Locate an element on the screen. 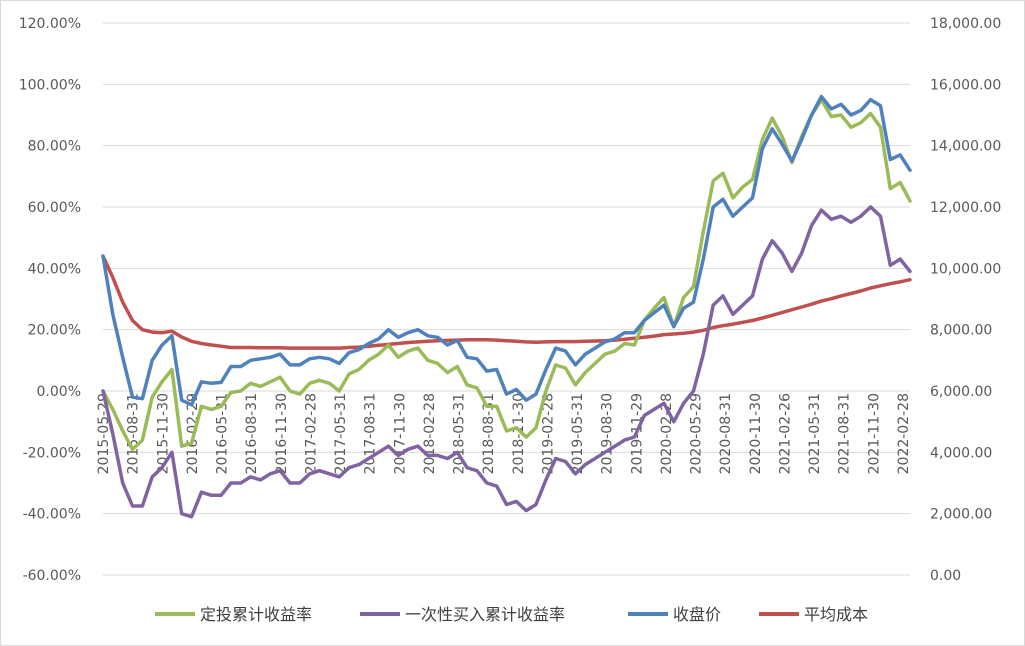 The height and width of the screenshot is (646, 1025). x-tick-label: 2021-02-26 is located at coordinates (785, 433).